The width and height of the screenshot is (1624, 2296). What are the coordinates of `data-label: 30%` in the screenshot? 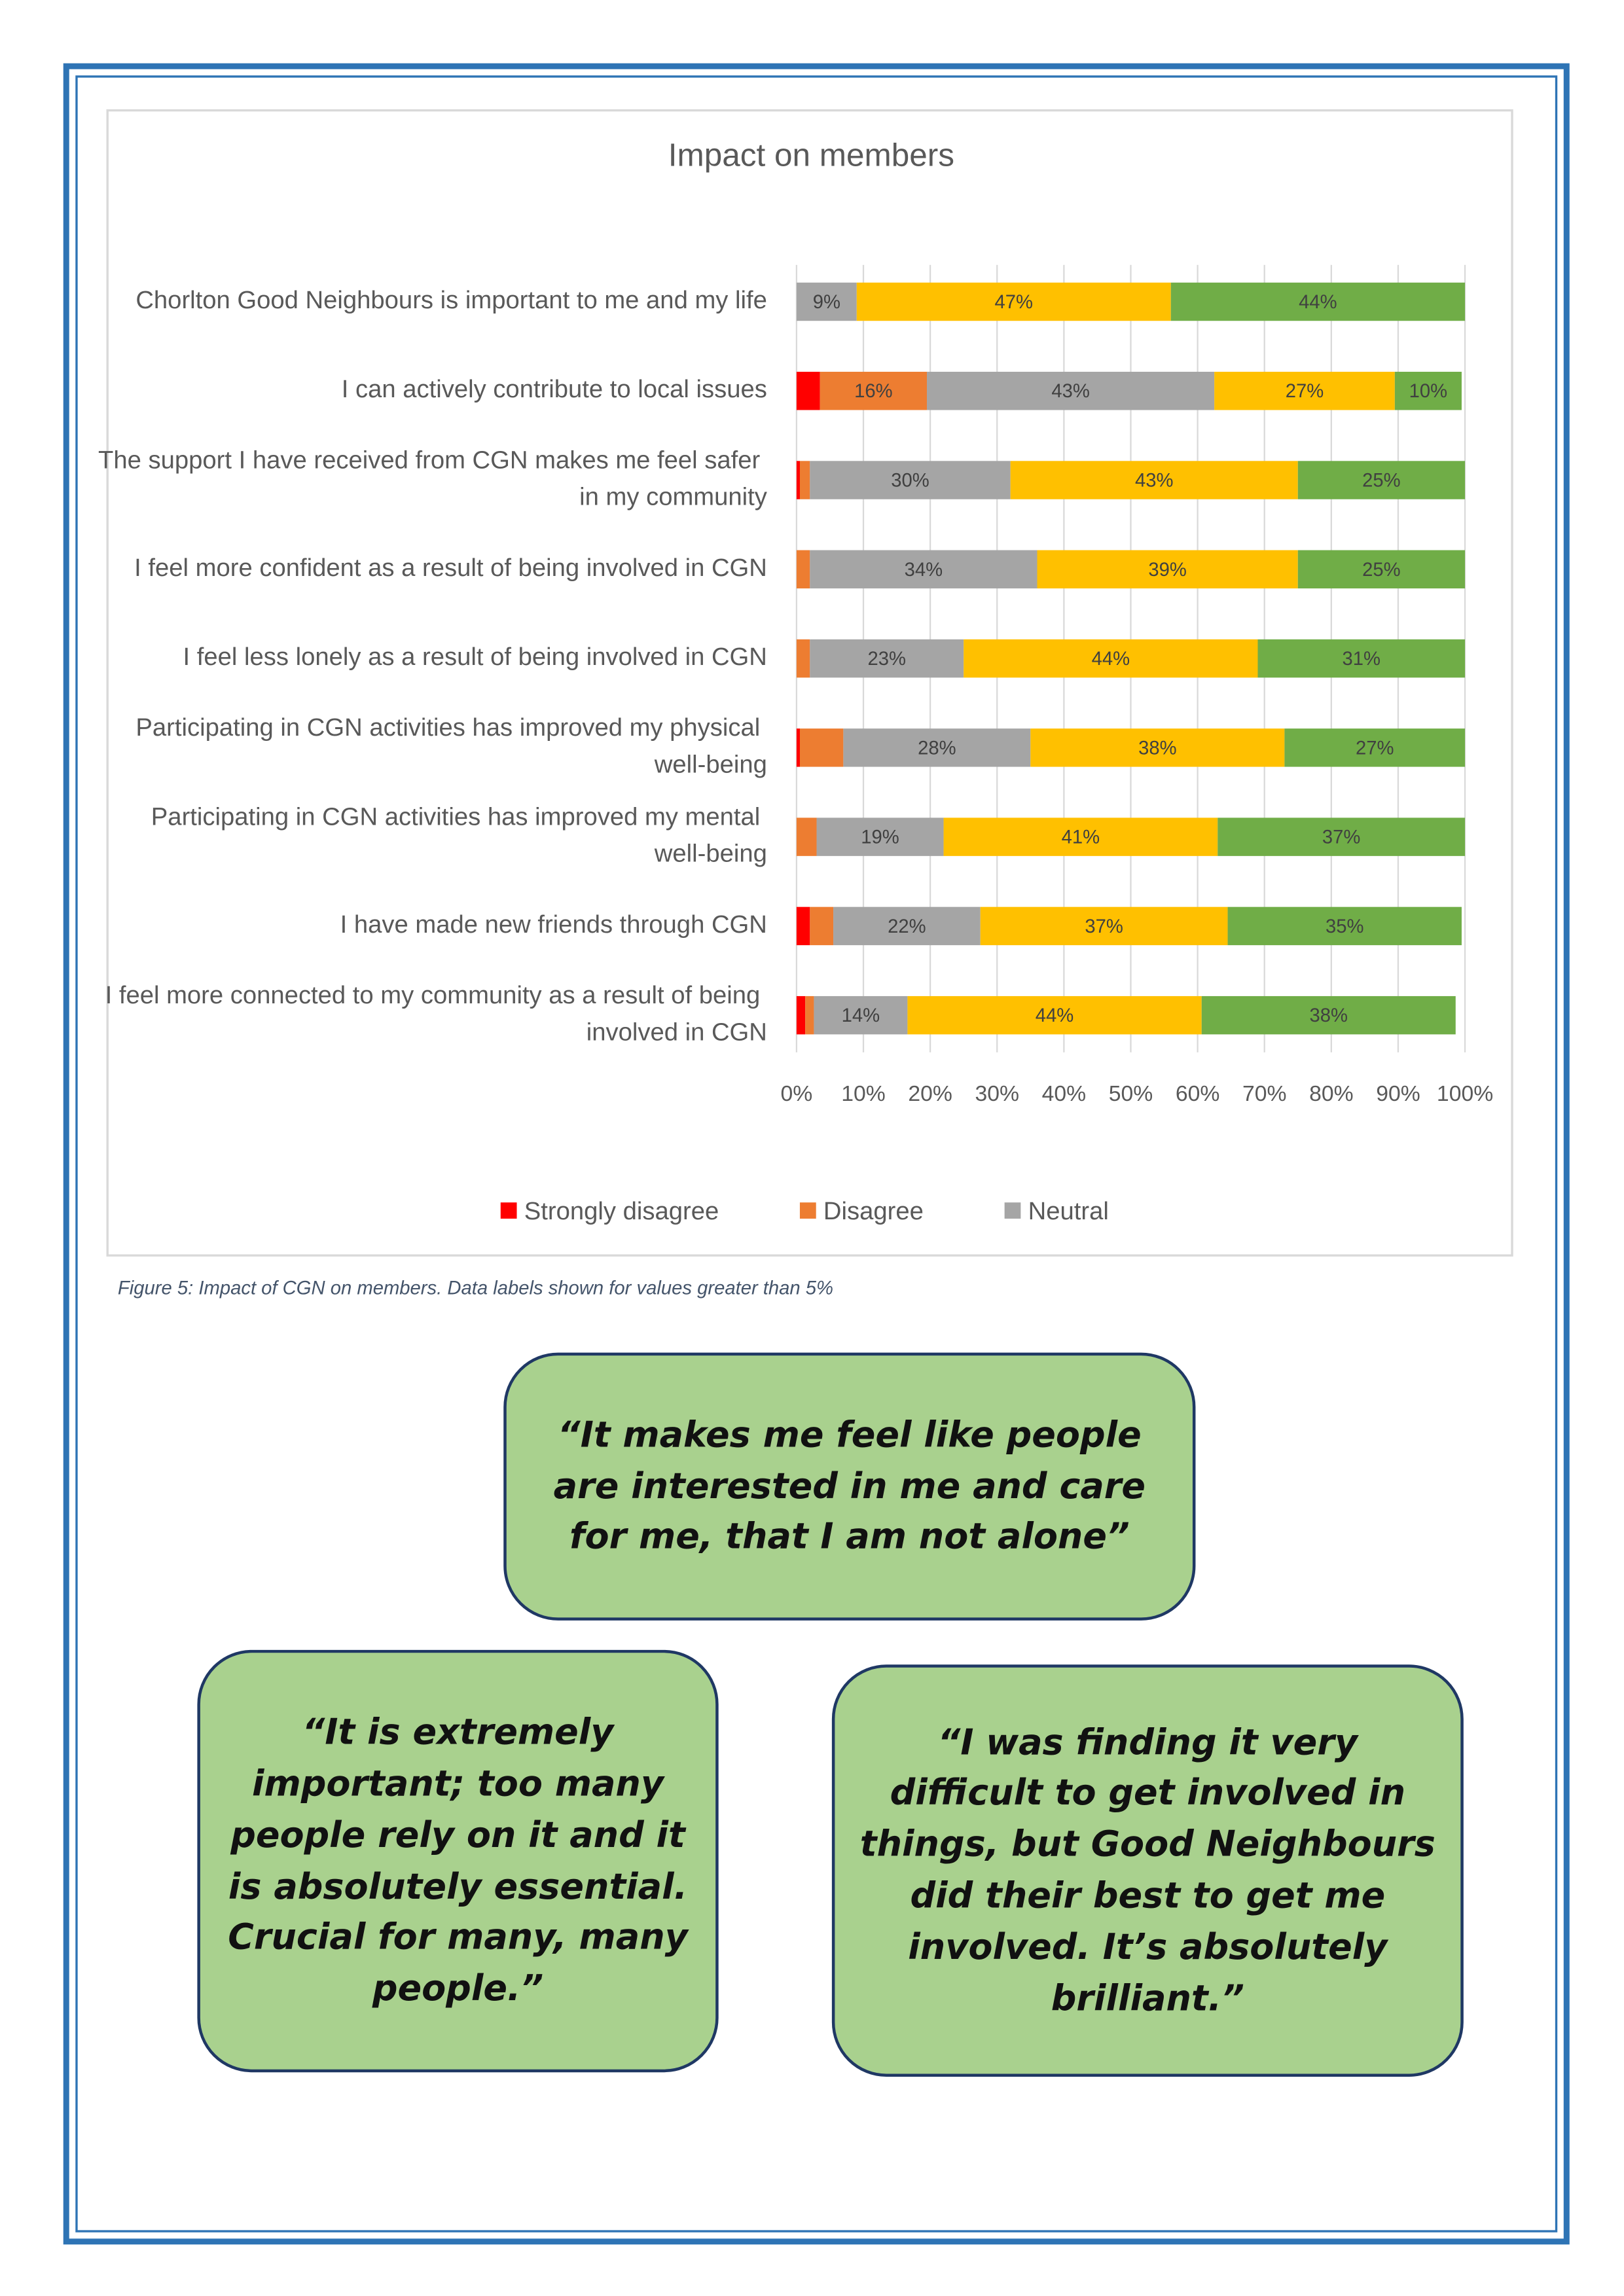 It's located at (910, 481).